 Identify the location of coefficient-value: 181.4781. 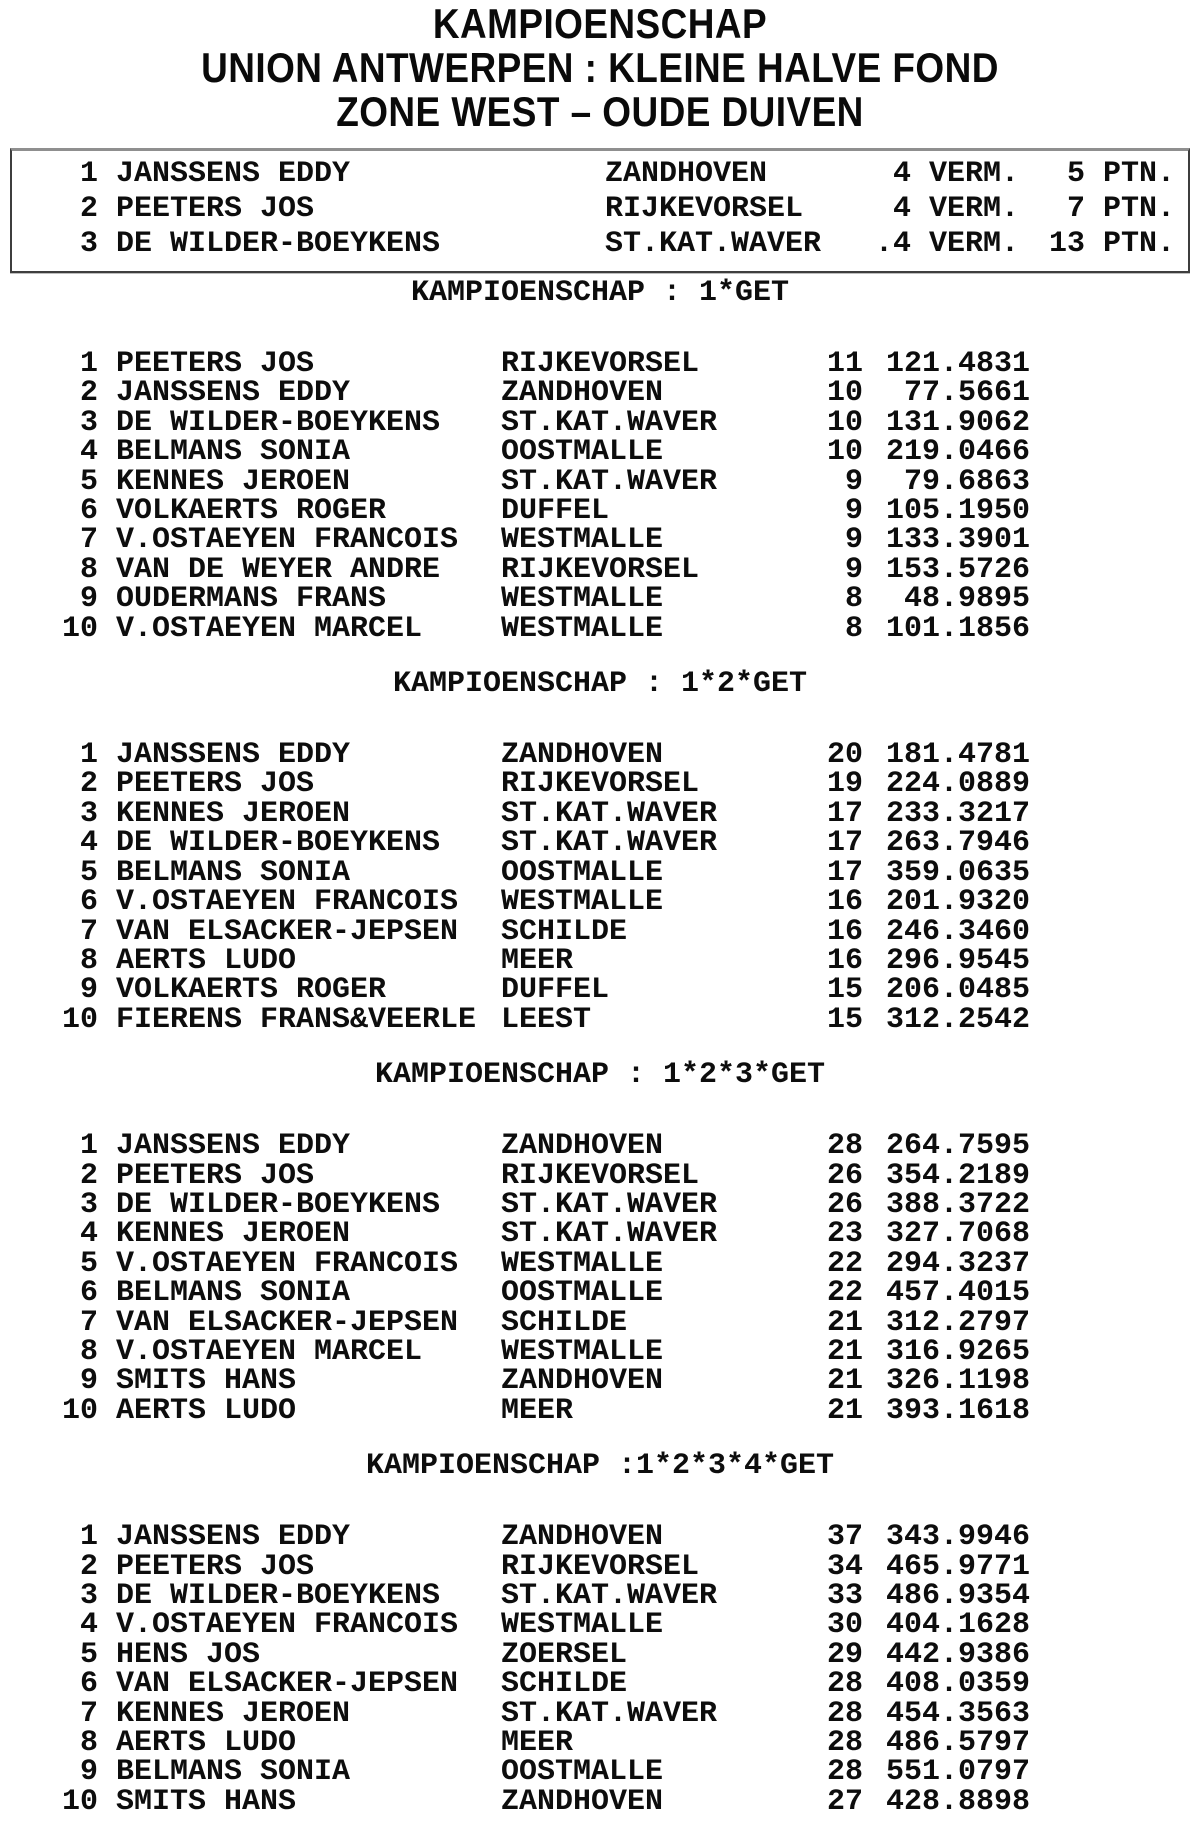
(957, 755).